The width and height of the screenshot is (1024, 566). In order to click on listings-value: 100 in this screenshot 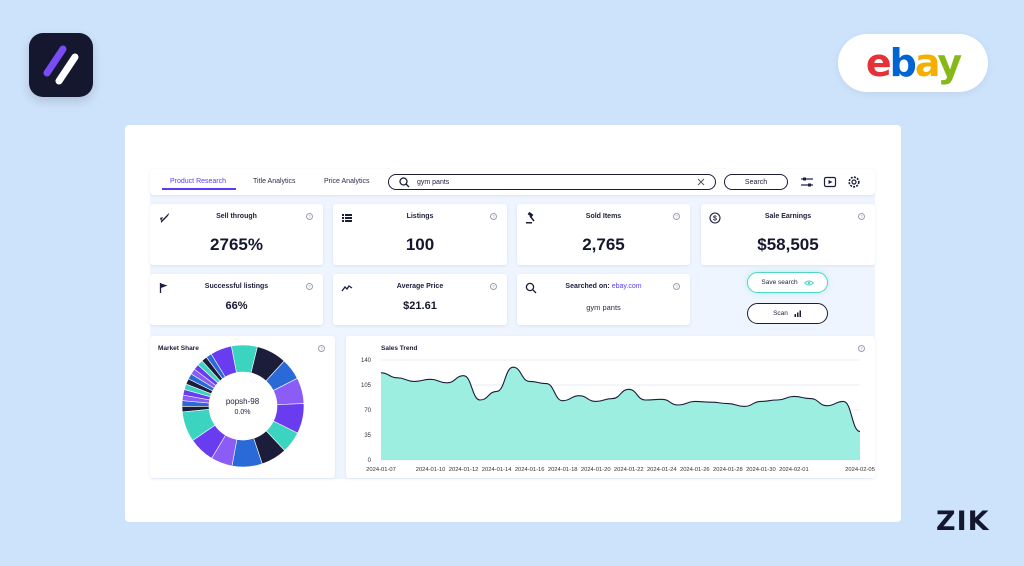, I will do `click(420, 244)`.